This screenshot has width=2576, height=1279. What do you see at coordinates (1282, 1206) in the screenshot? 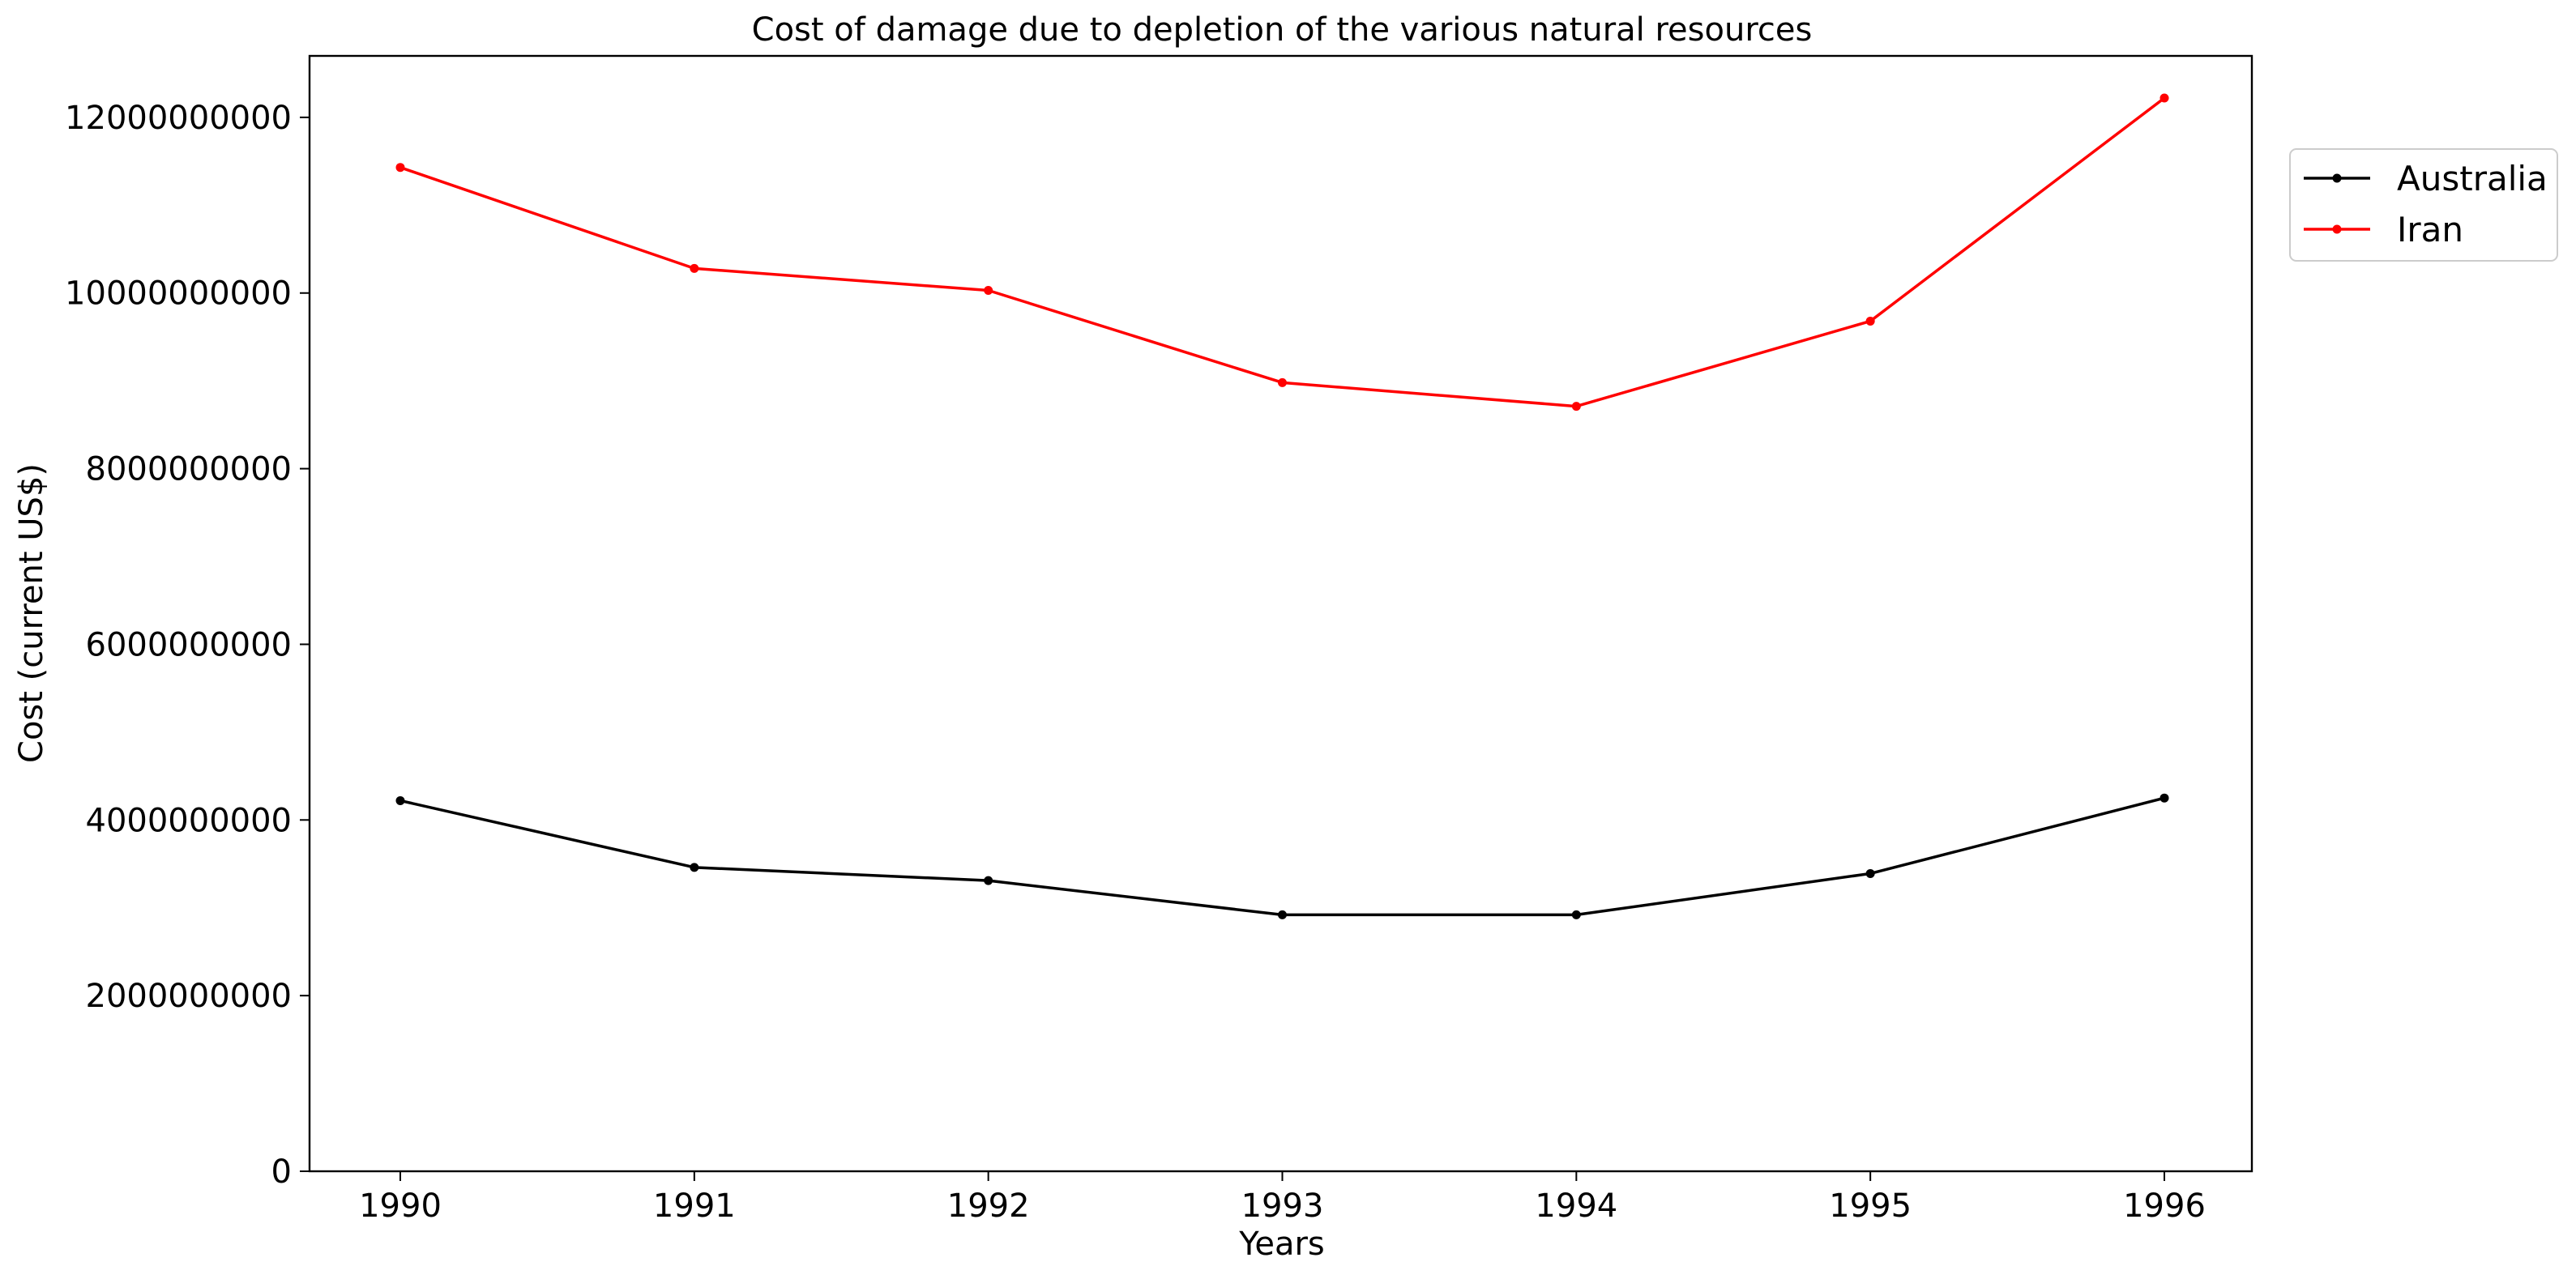
I see `x-tick-label: 1993` at bounding box center [1282, 1206].